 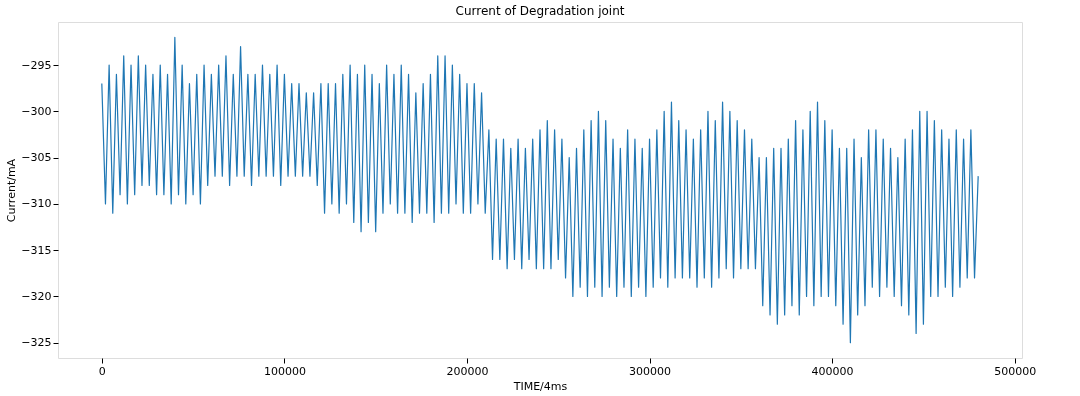 What do you see at coordinates (650, 371) in the screenshot?
I see `x-tick-label: 300000` at bounding box center [650, 371].